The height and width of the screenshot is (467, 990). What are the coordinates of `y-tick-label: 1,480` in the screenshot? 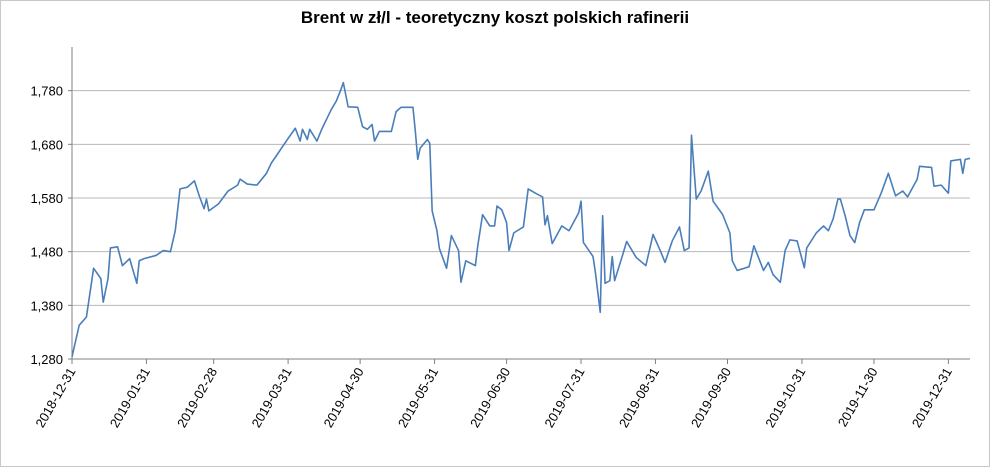 It's located at (46, 252).